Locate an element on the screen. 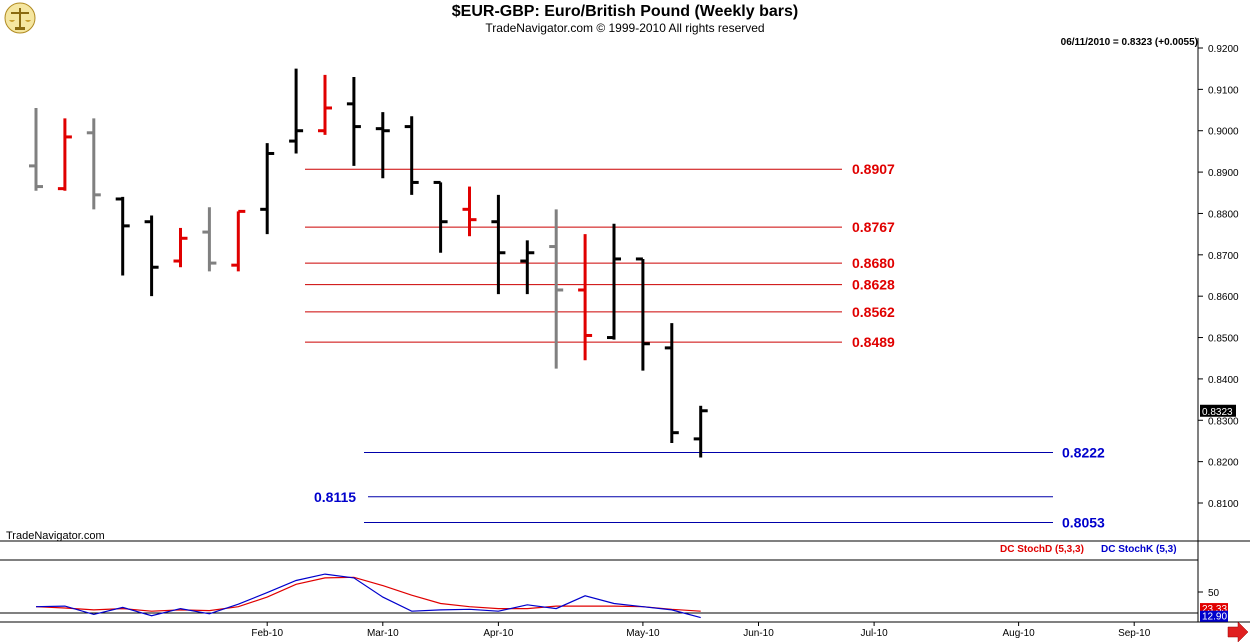 This screenshot has width=1250, height=643. scales-logo-icon is located at coordinates (20, 18).